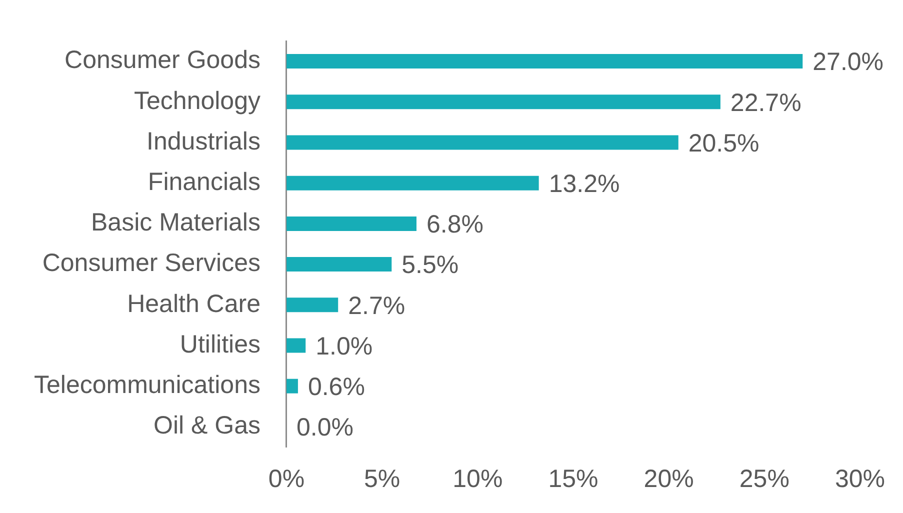 The height and width of the screenshot is (513, 903). I want to click on x-tick-label: 15%, so click(573, 478).